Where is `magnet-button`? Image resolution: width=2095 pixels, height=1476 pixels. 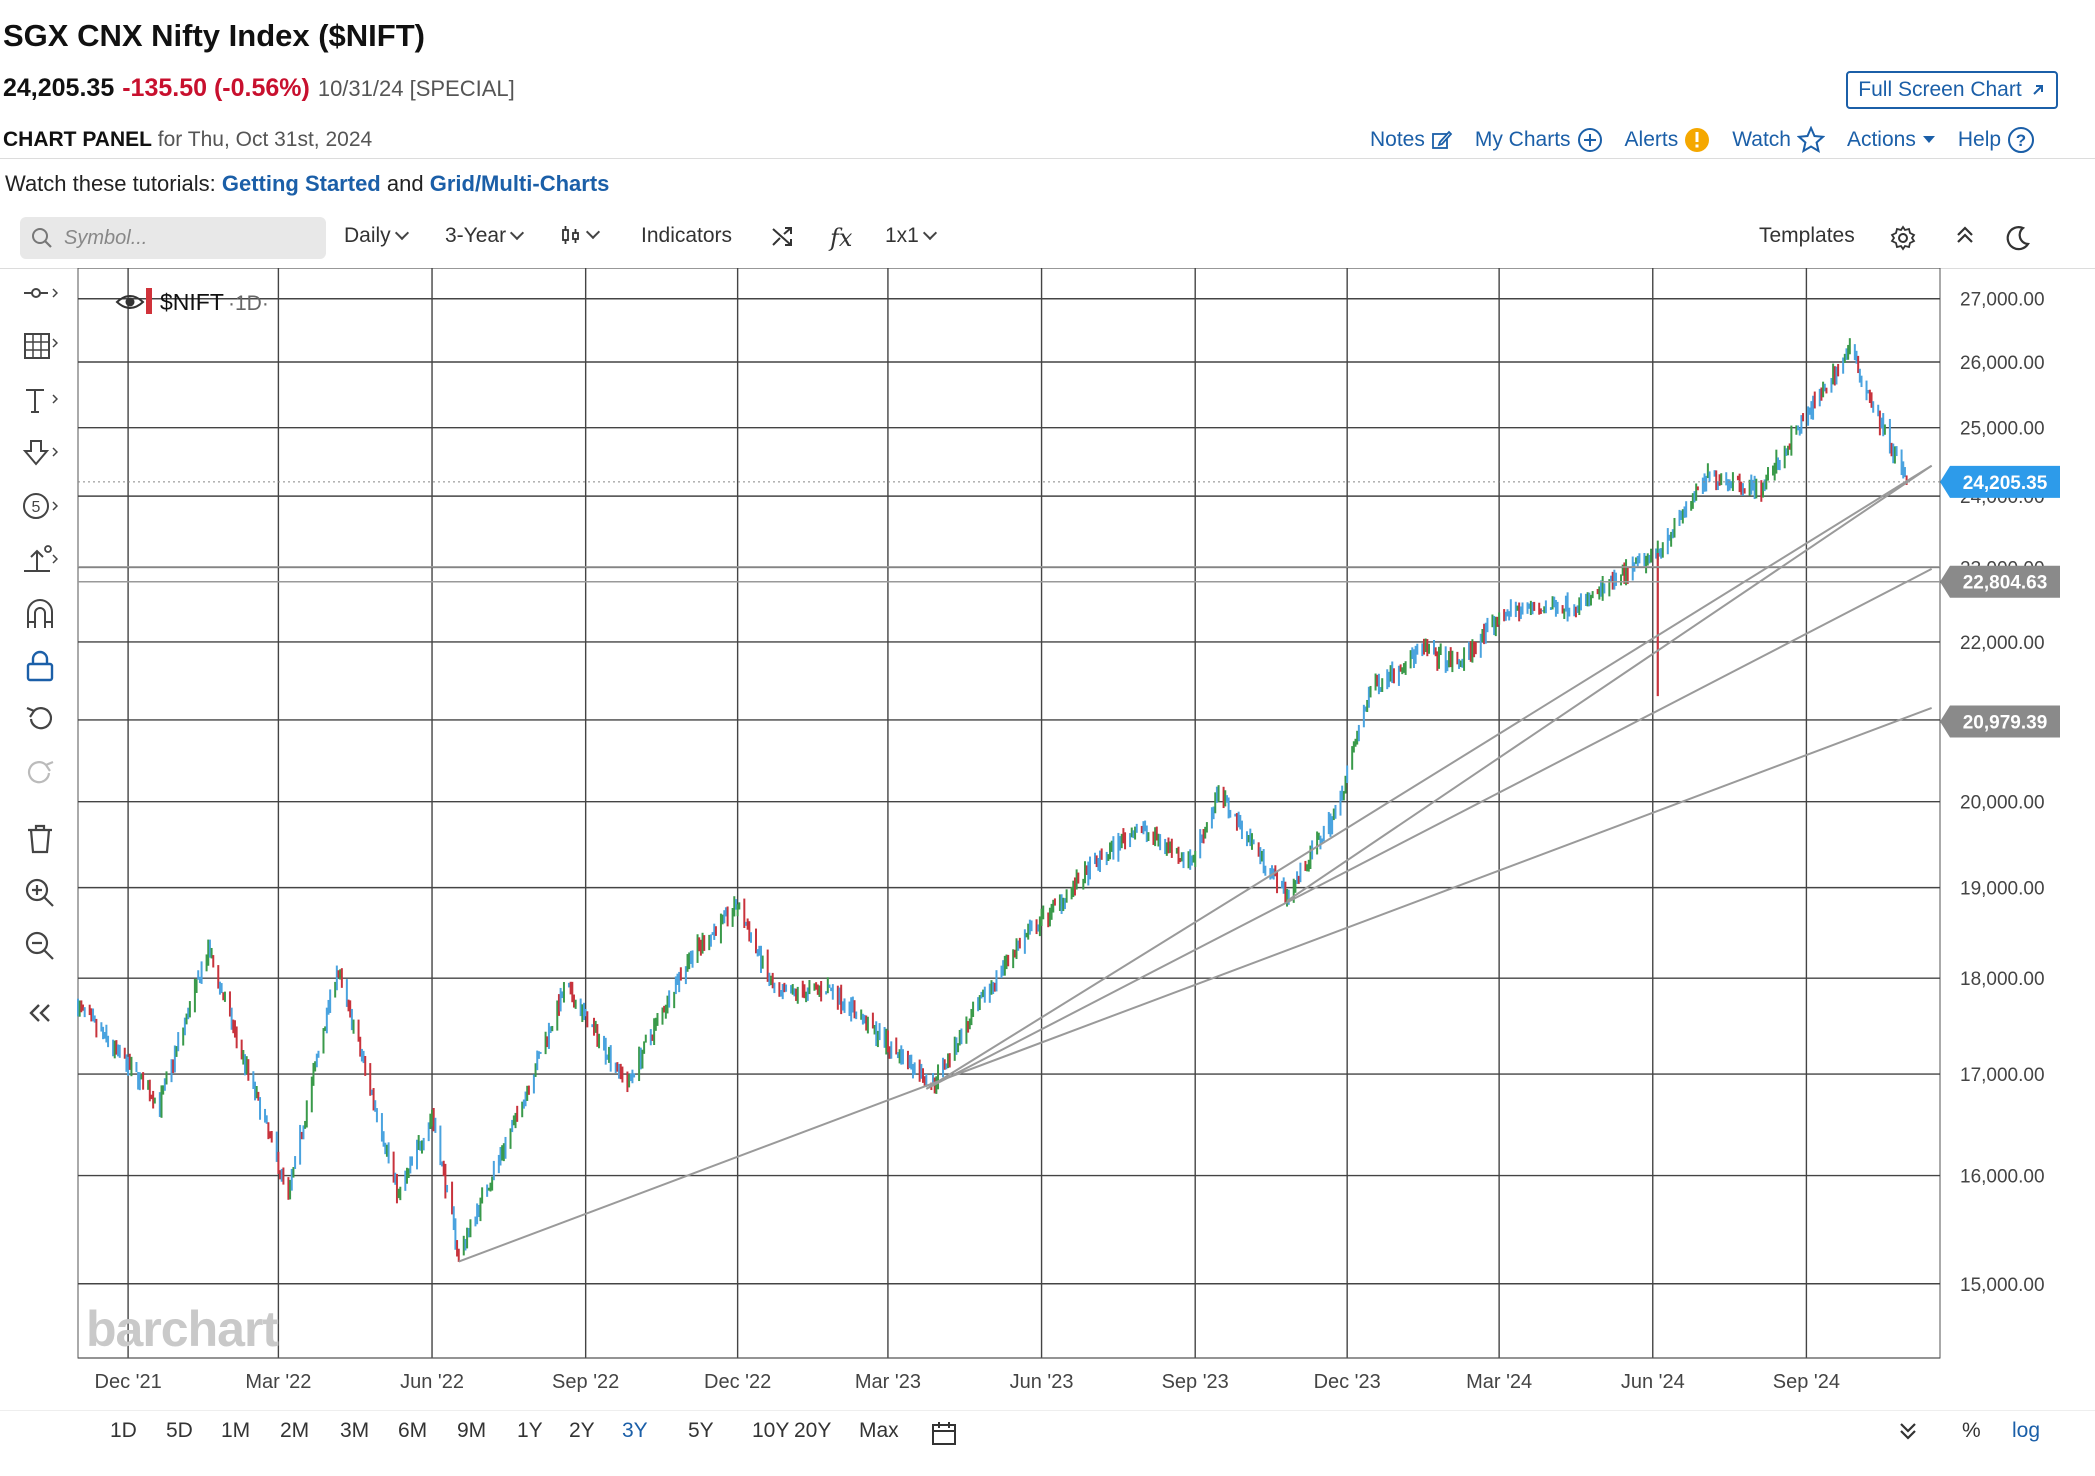 magnet-button is located at coordinates (40, 613).